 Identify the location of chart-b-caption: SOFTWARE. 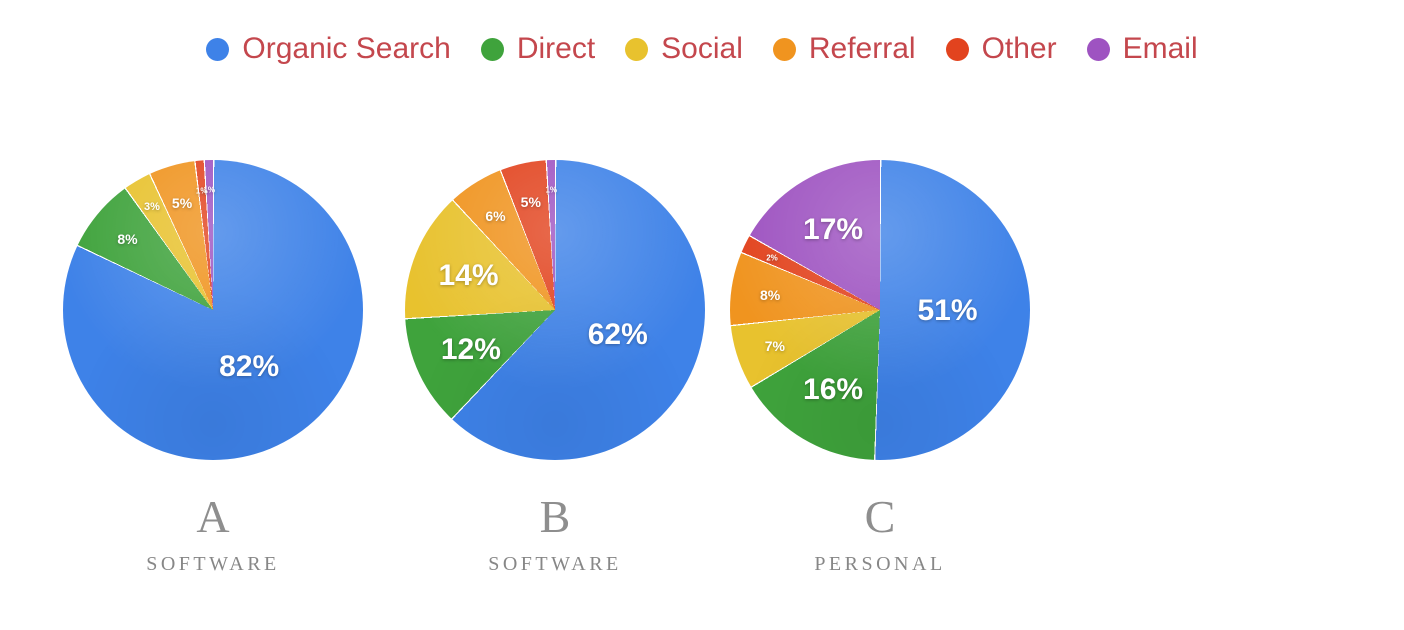
(555, 564).